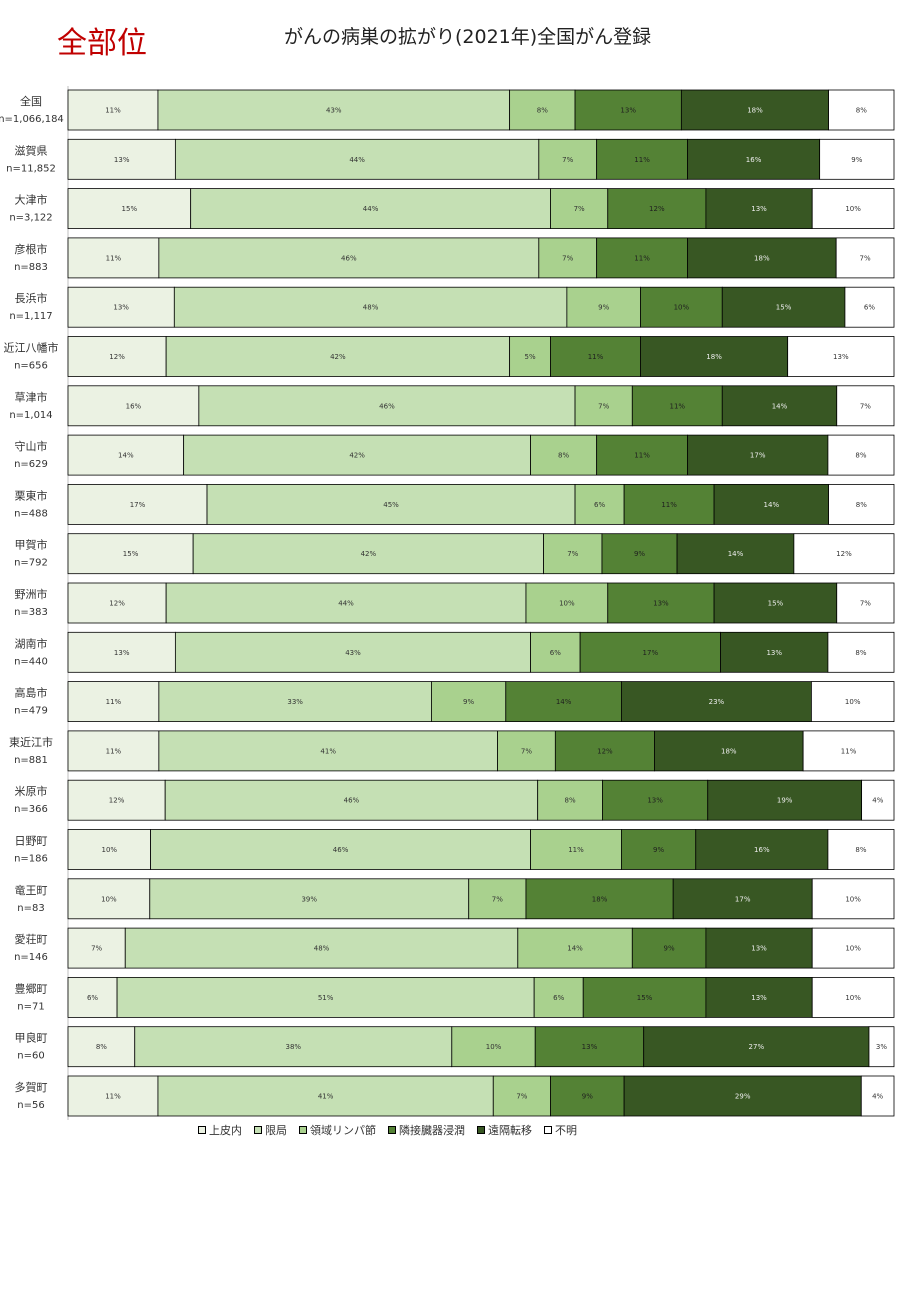 This screenshot has width=913, height=1308. I want to click on data-label: 44%, so click(371, 209).